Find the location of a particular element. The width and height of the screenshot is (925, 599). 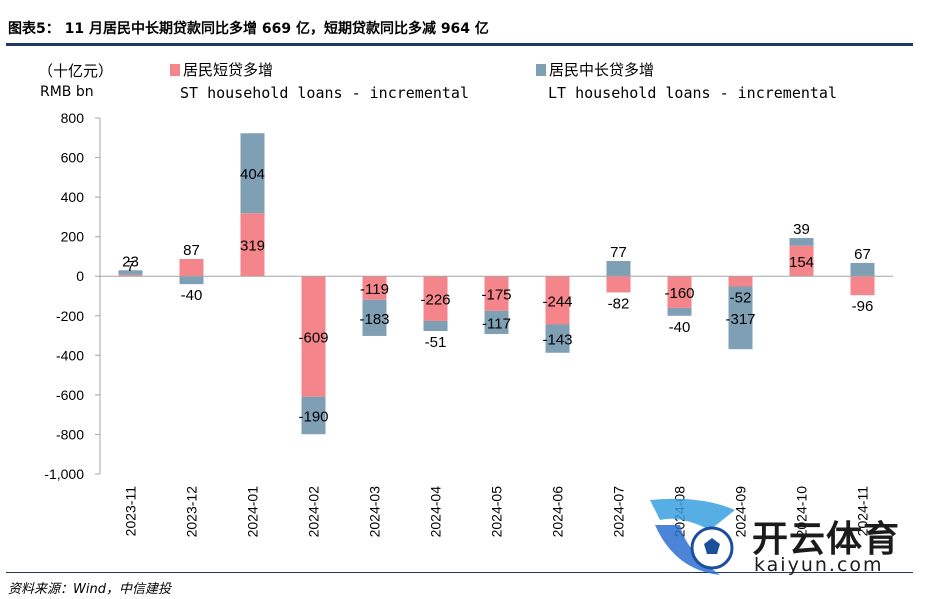

y-tick-label: -600 is located at coordinates (70, 395).